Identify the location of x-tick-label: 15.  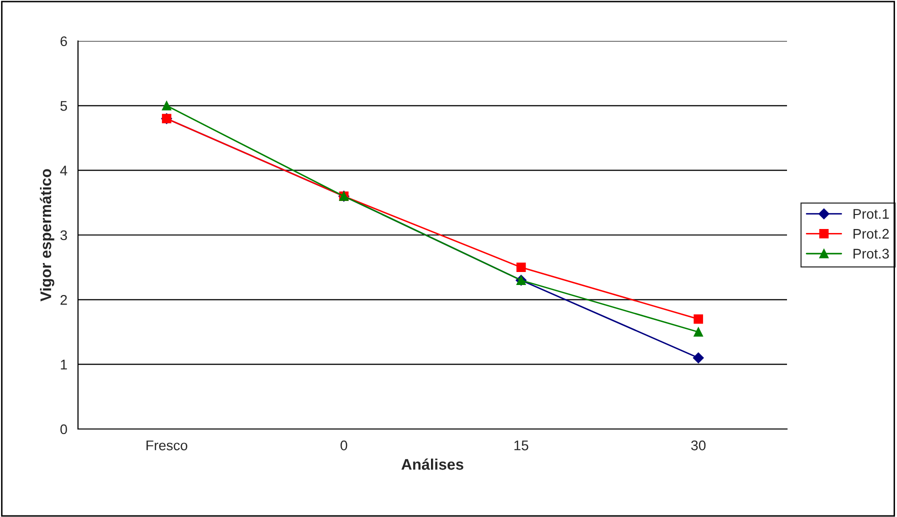
(521, 445).